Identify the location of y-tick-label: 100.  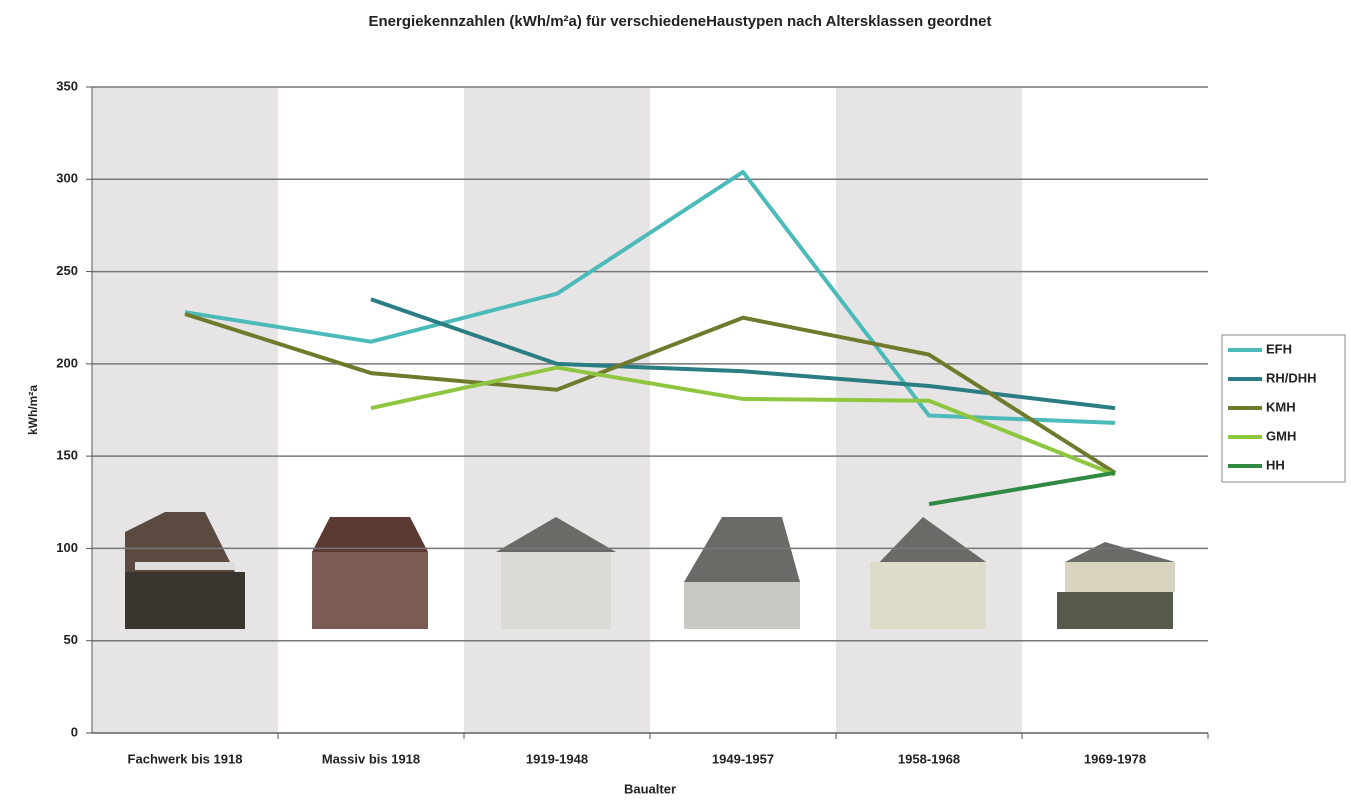
(67, 547).